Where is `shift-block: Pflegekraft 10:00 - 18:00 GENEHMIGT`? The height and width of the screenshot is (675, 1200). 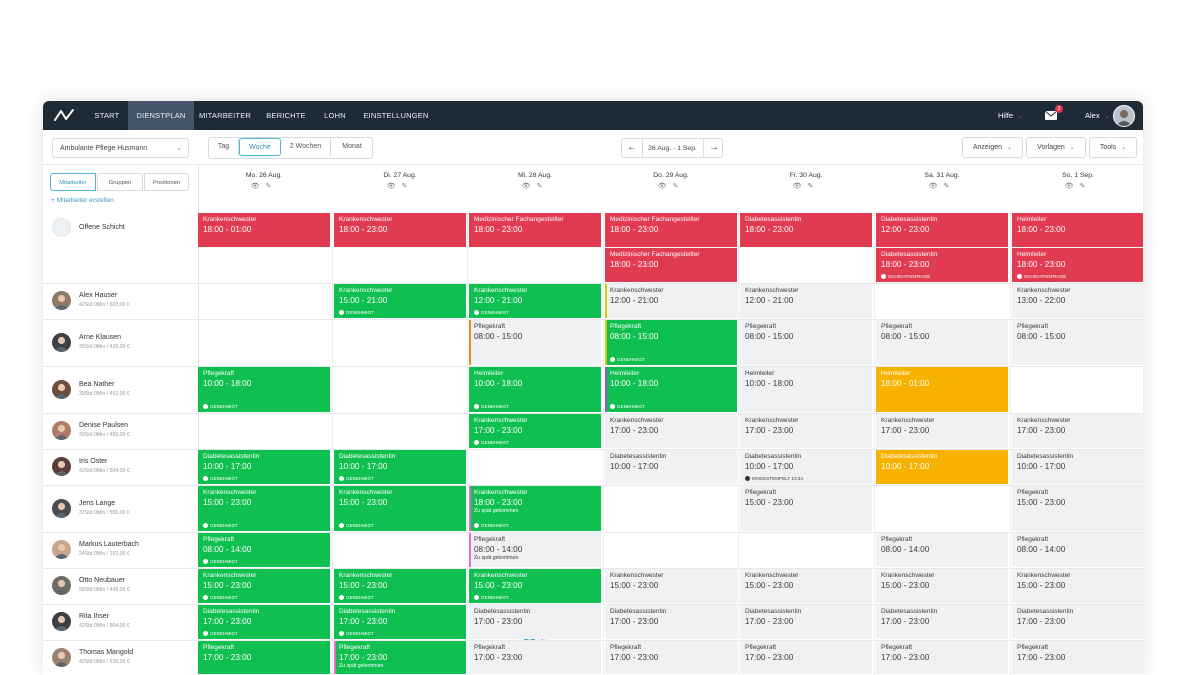 shift-block: Pflegekraft 10:00 - 18:00 GENEHMIGT is located at coordinates (264, 389).